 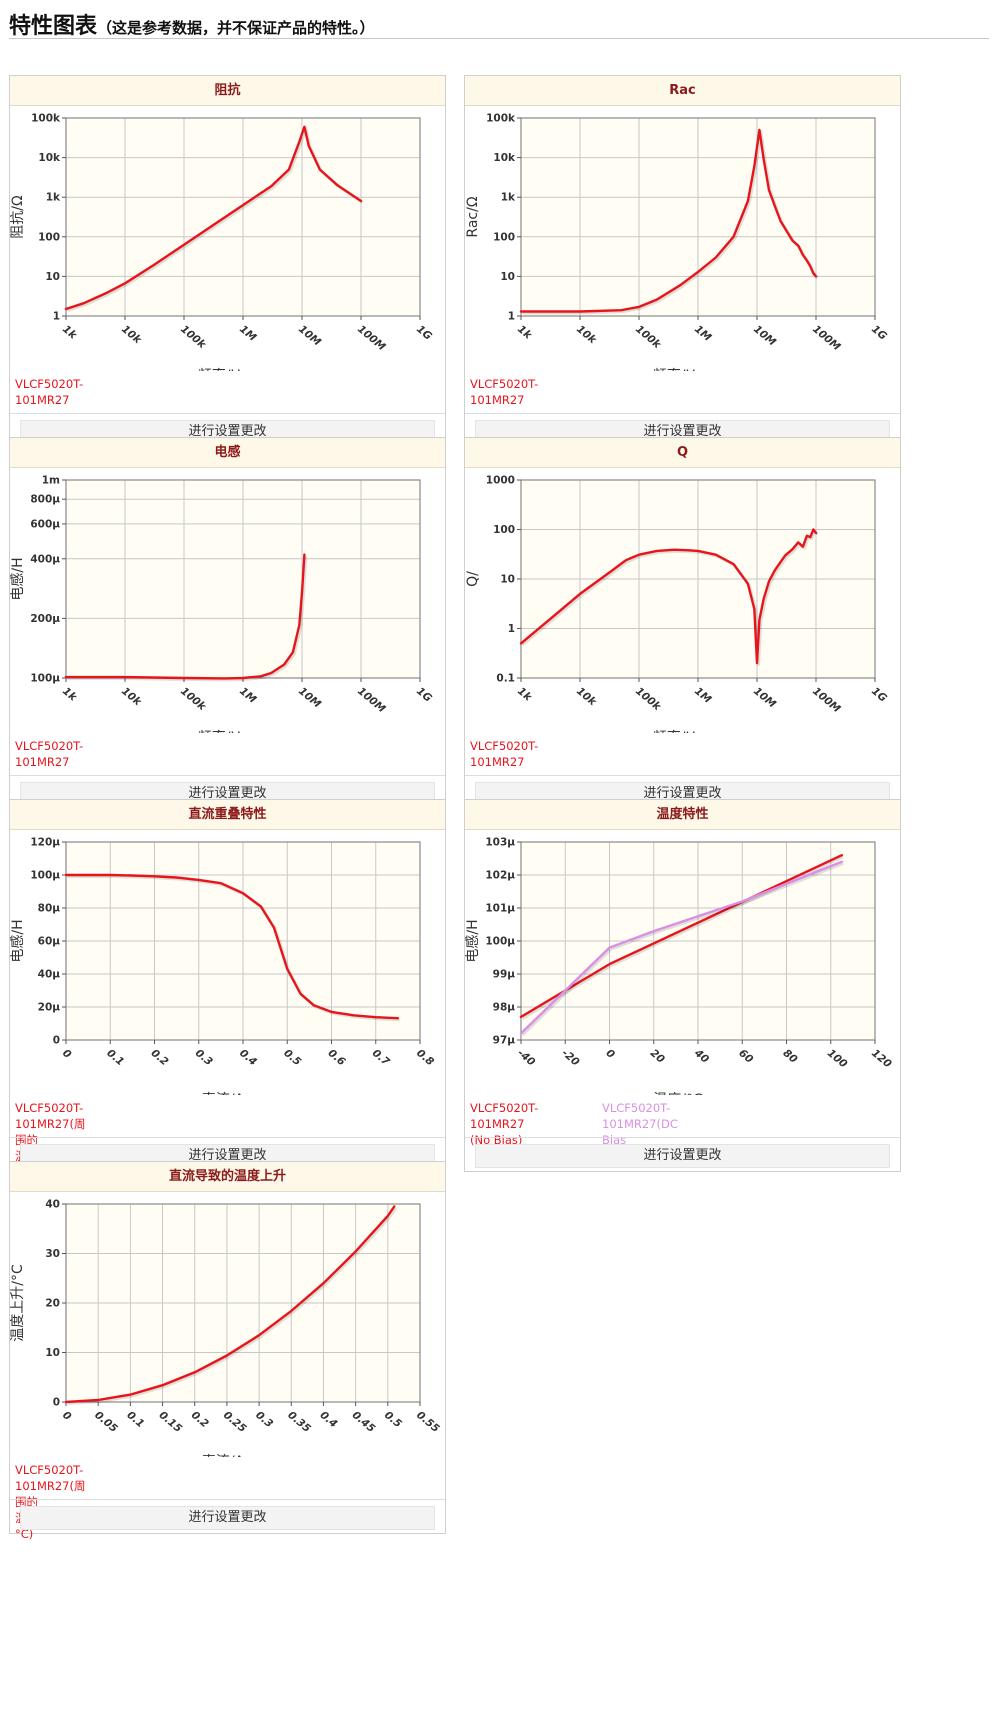 What do you see at coordinates (881, 1058) in the screenshot?
I see `x-tick-label: 120` at bounding box center [881, 1058].